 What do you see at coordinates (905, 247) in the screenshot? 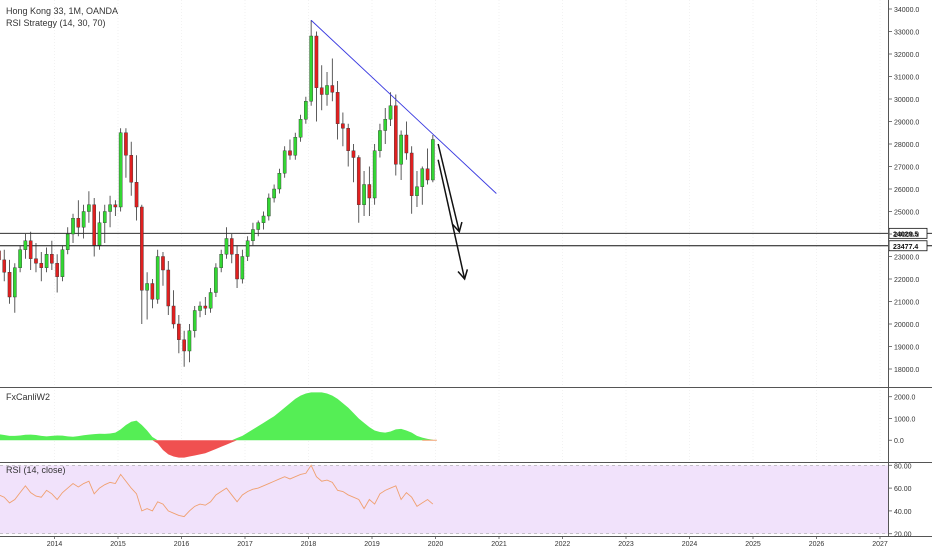
I see `level-label: 23477.4` at bounding box center [905, 247].